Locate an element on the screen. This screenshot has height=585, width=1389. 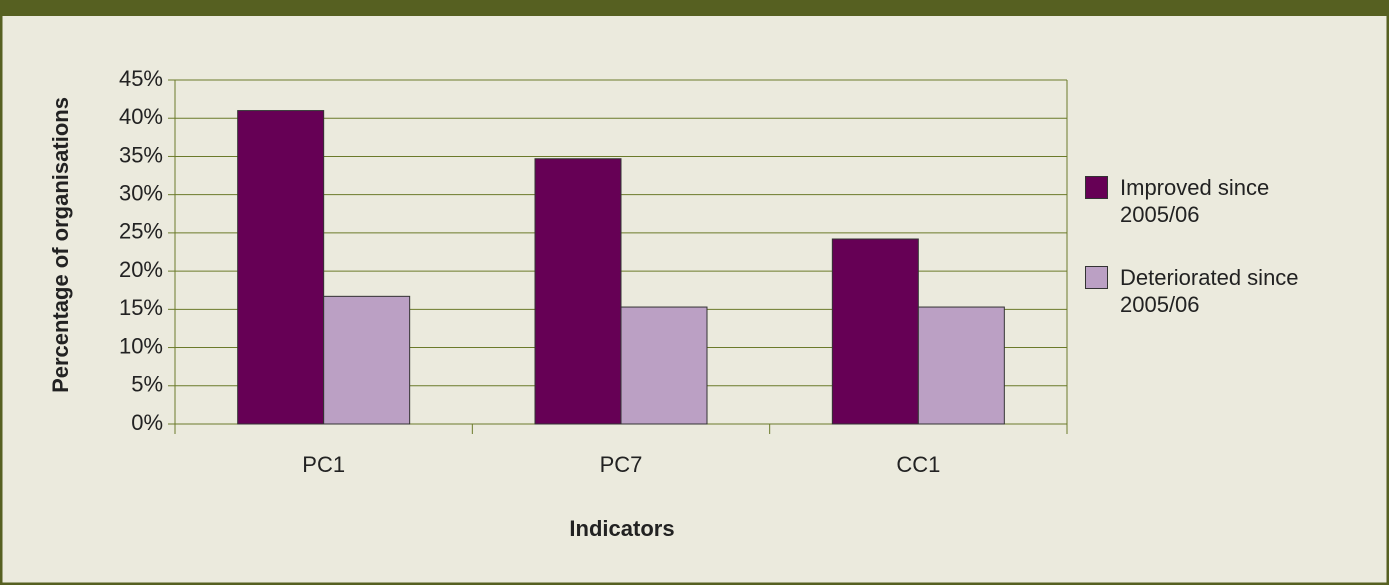
y-tick-label: 25% is located at coordinates (141, 231).